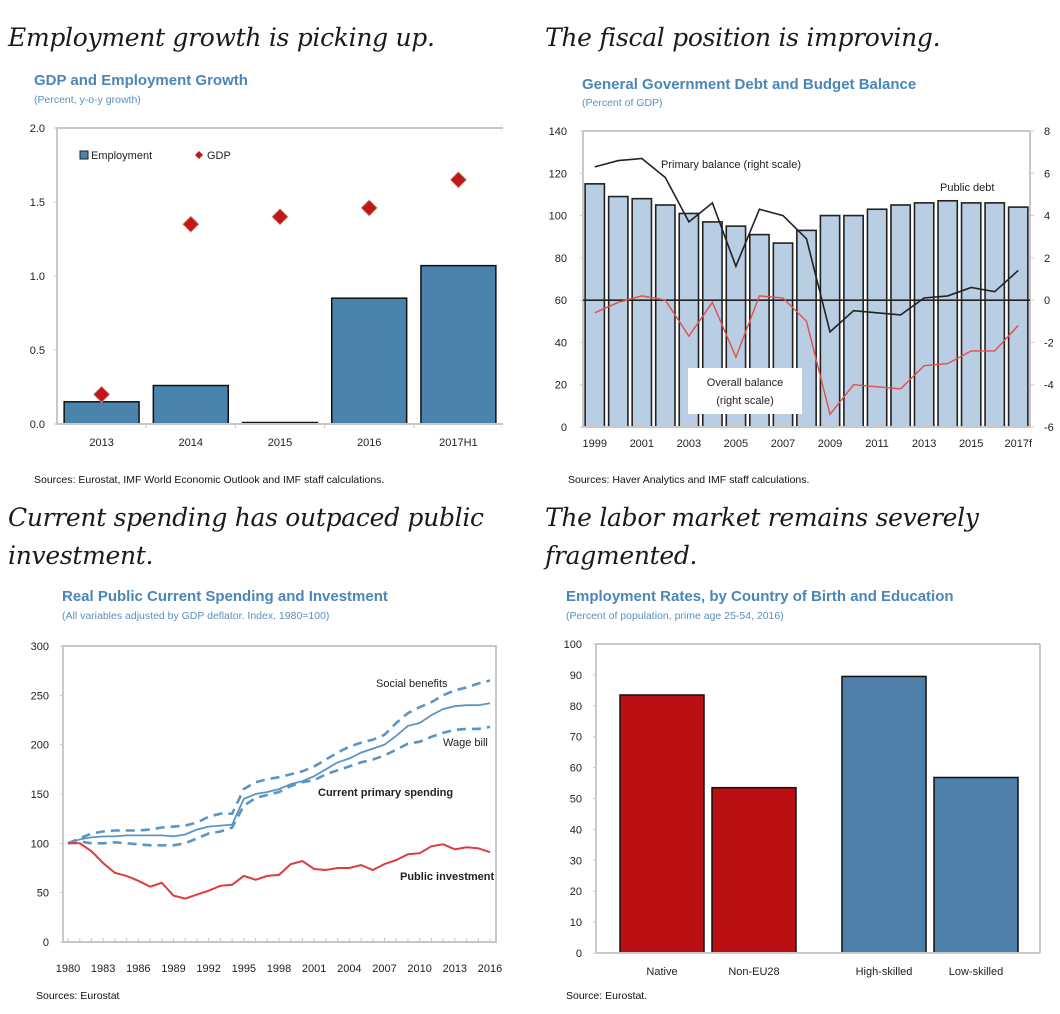 This screenshot has height=1014, width=1060. I want to click on panel1-headline: Employment growth is picking up., so click(221, 37).